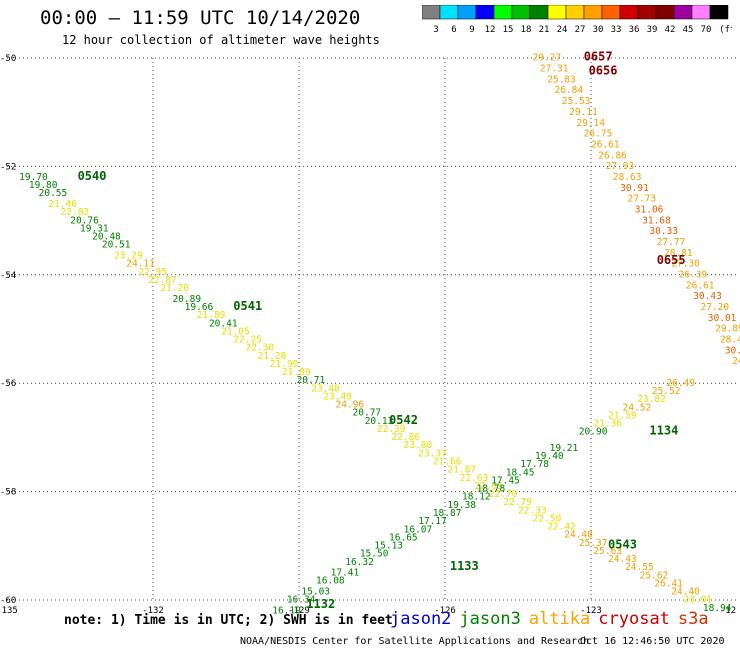 The height and width of the screenshot is (650, 740). I want to click on generated-time: Oct 16 12:46:50 UTC 2020, so click(652, 641).